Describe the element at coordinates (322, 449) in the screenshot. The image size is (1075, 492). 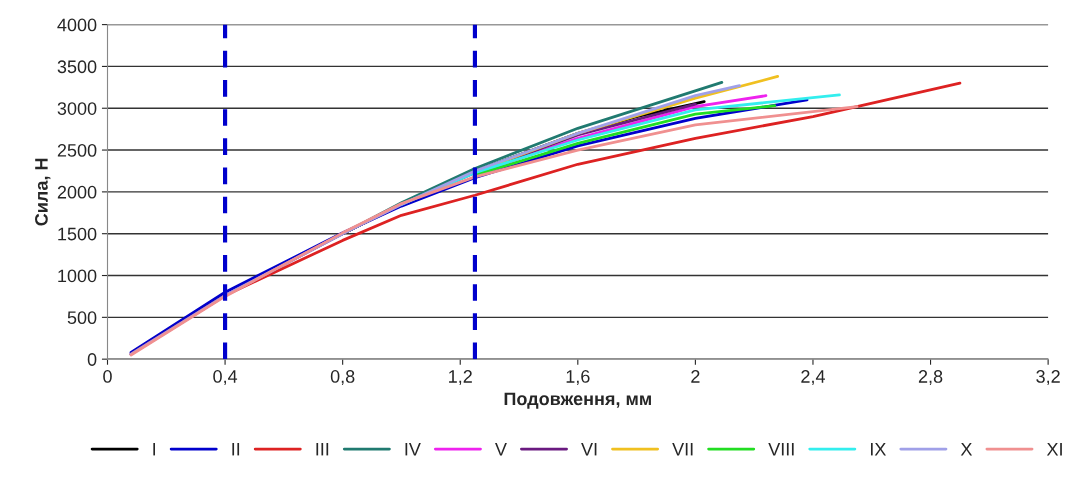
I see `legend-label: III` at that location.